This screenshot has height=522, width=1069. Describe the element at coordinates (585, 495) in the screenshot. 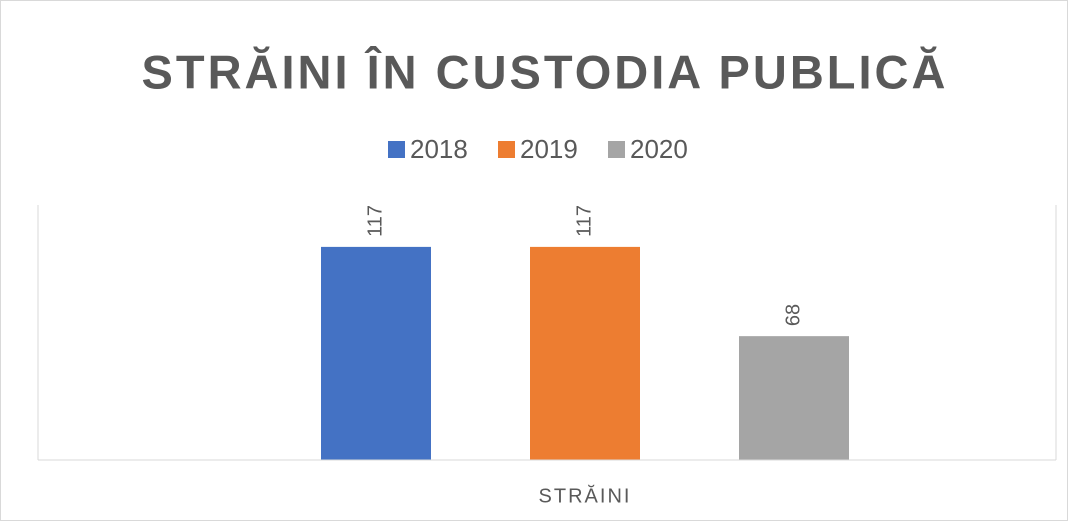

I see `x-tick-label: STRĂINI` at that location.